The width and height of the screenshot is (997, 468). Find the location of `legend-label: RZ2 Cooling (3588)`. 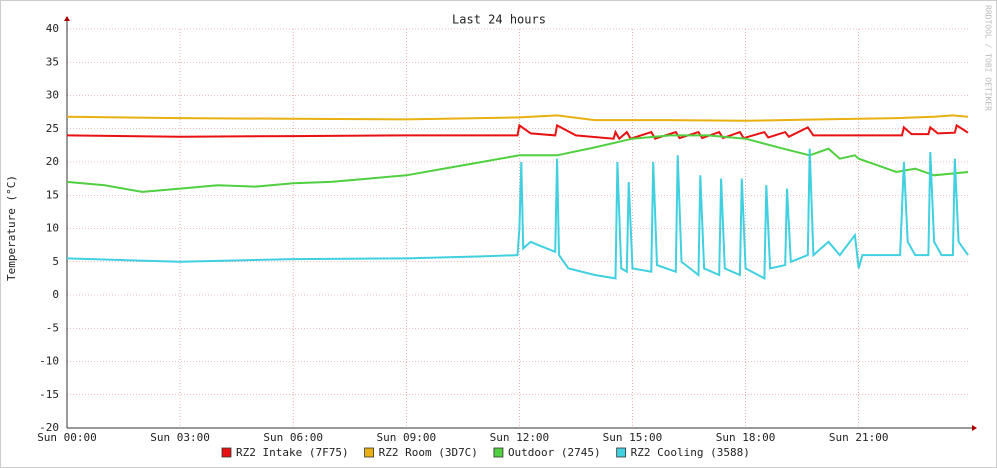

legend-label: RZ2 Cooling (3588) is located at coordinates (690, 452).